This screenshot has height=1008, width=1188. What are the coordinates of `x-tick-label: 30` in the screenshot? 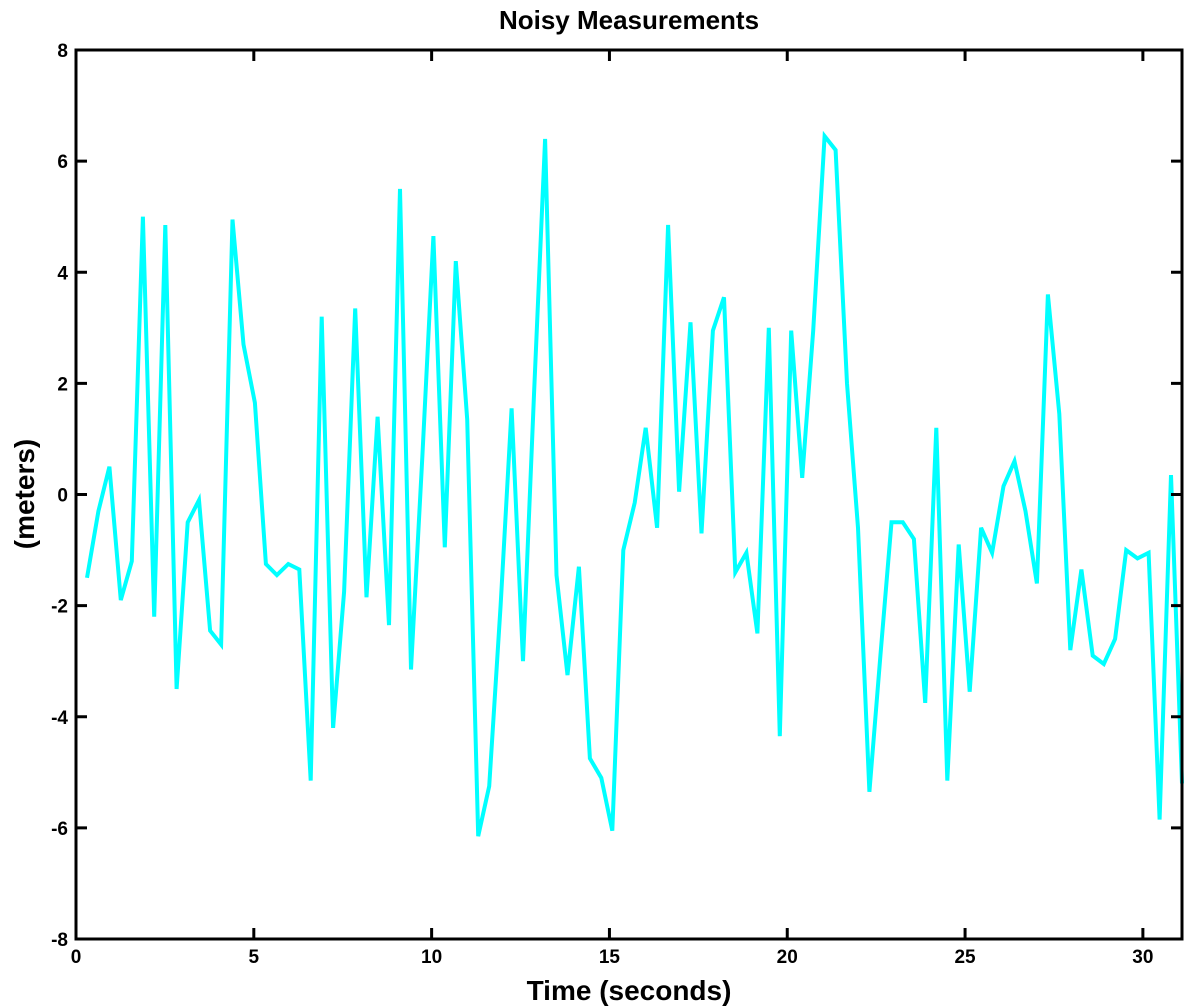 It's located at (1142, 957).